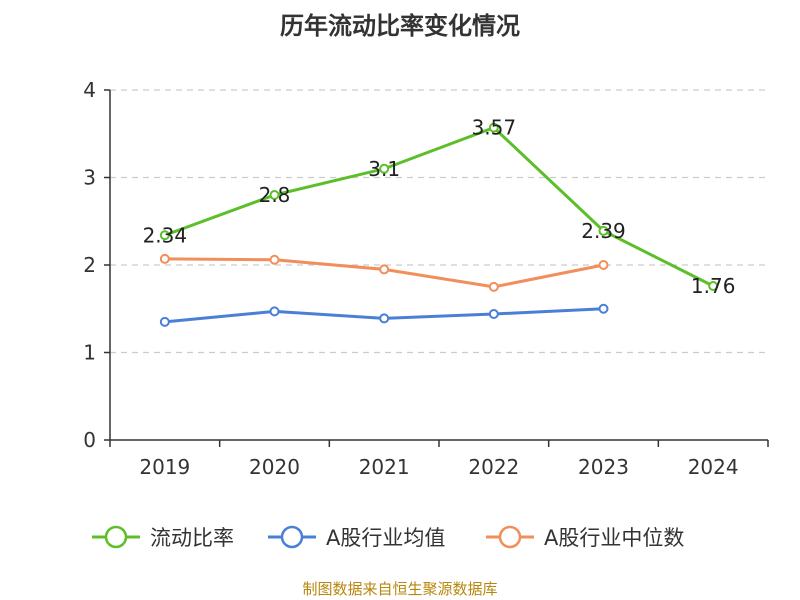 This screenshot has width=800, height=600. What do you see at coordinates (164, 467) in the screenshot?
I see `x-tick-label: 2019` at bounding box center [164, 467].